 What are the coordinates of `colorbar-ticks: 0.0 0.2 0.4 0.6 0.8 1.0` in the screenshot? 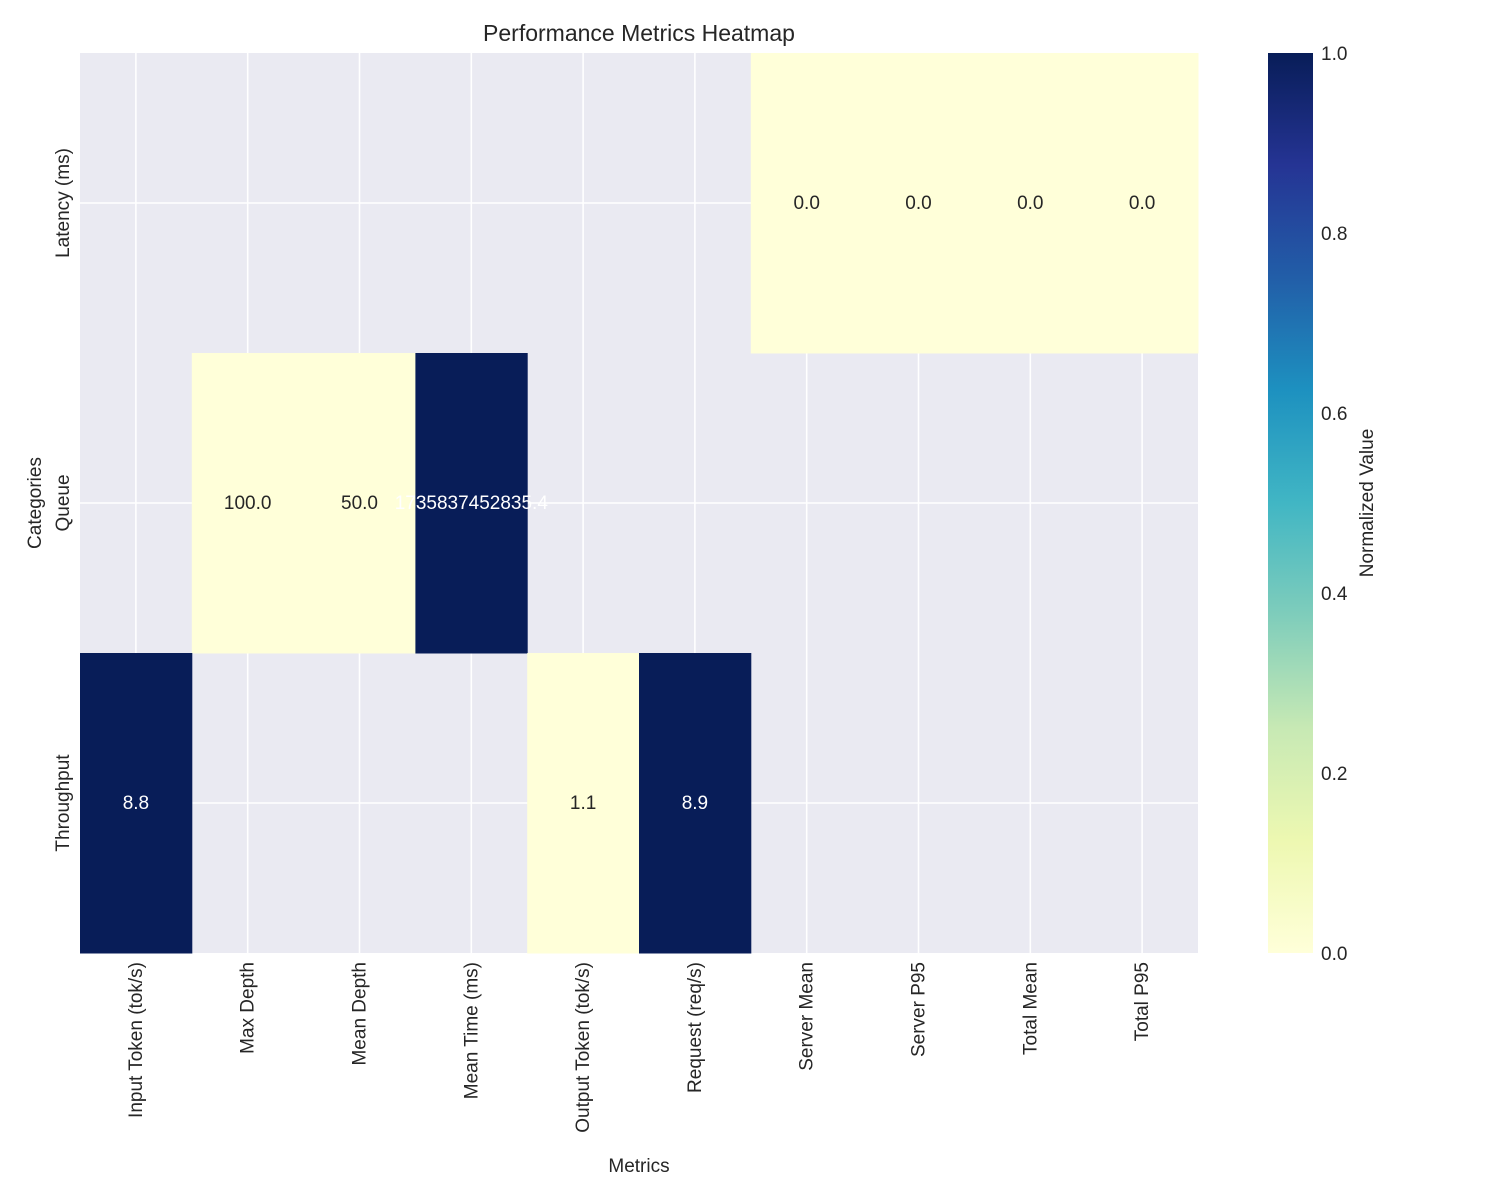 It's located at (1334, 504).